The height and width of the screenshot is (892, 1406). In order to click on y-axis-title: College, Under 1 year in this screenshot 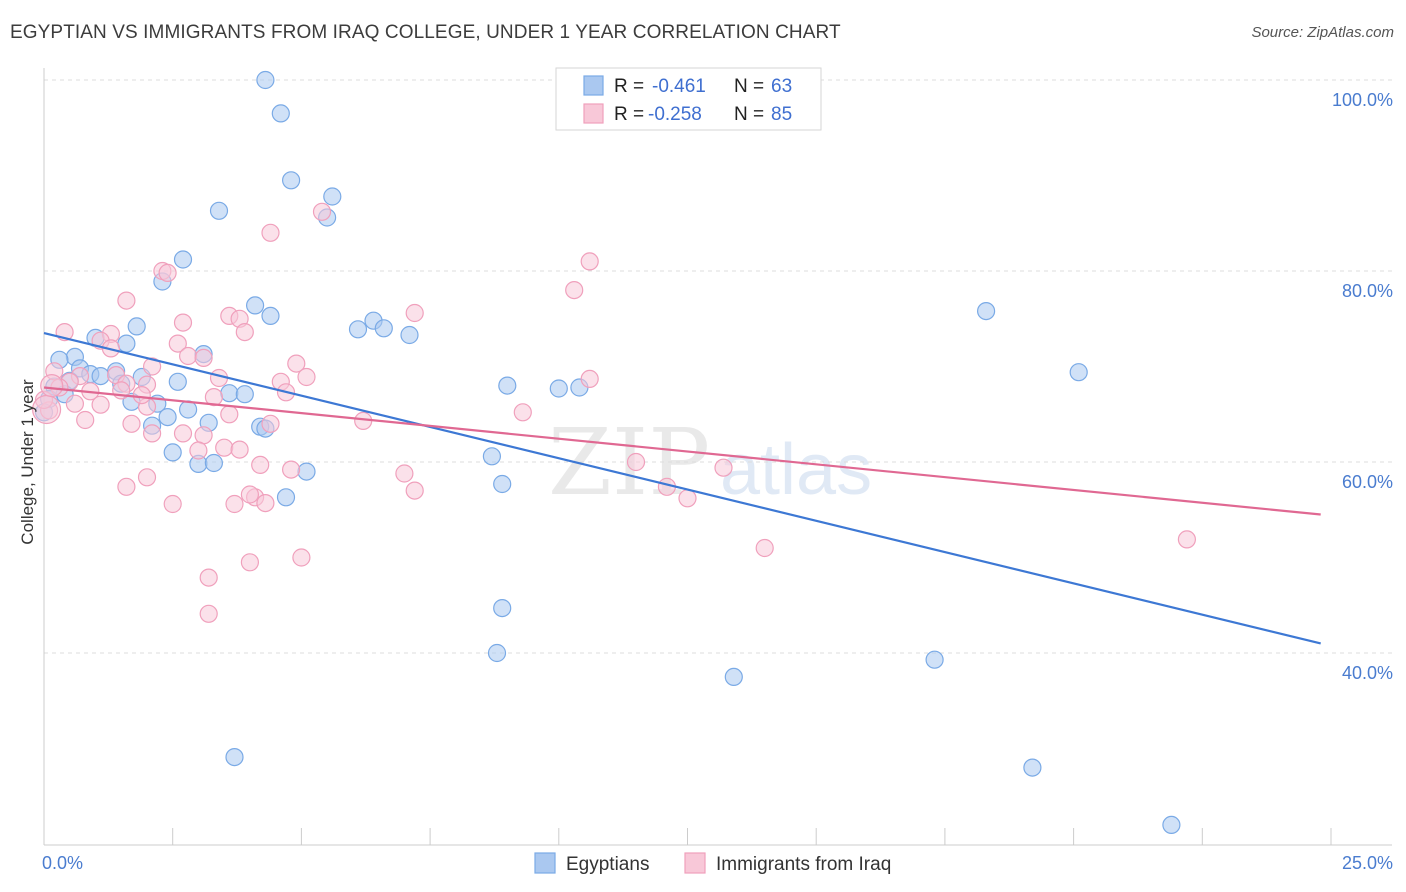, I will do `click(27, 462)`.